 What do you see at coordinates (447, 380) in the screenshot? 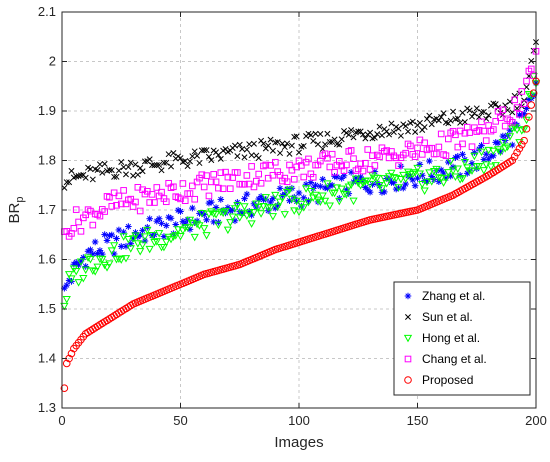
I see `legend-label: Proposed` at bounding box center [447, 380].